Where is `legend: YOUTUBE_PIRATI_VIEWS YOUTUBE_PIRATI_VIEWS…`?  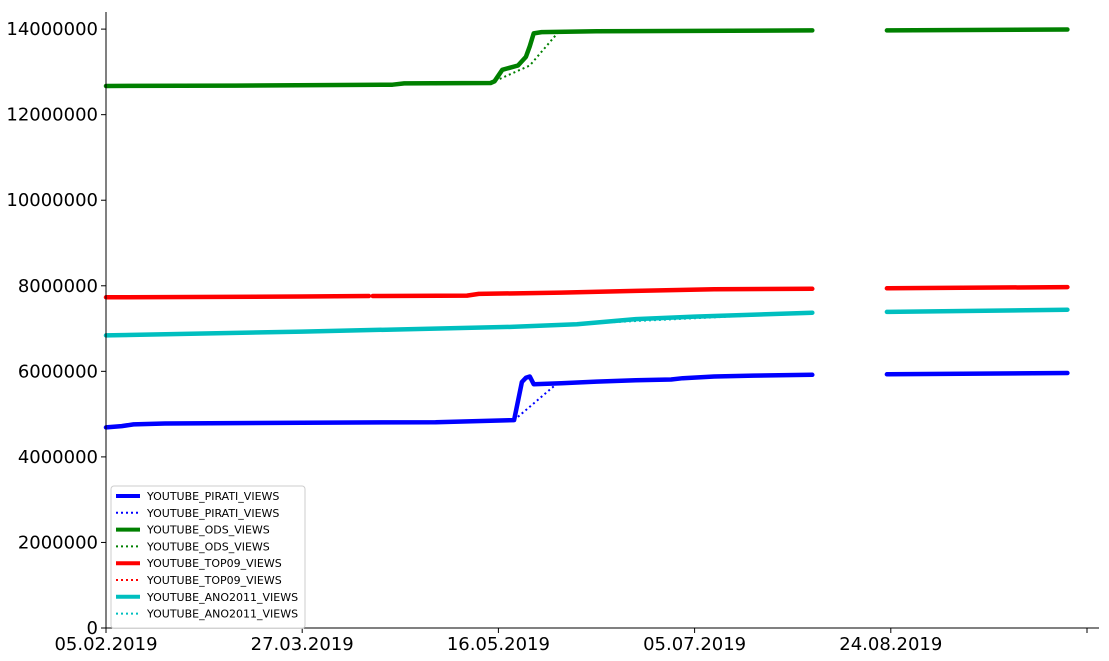
legend: YOUTUBE_PIRATI_VIEWS YOUTUBE_PIRATI_VIEWS… is located at coordinates (208, 557).